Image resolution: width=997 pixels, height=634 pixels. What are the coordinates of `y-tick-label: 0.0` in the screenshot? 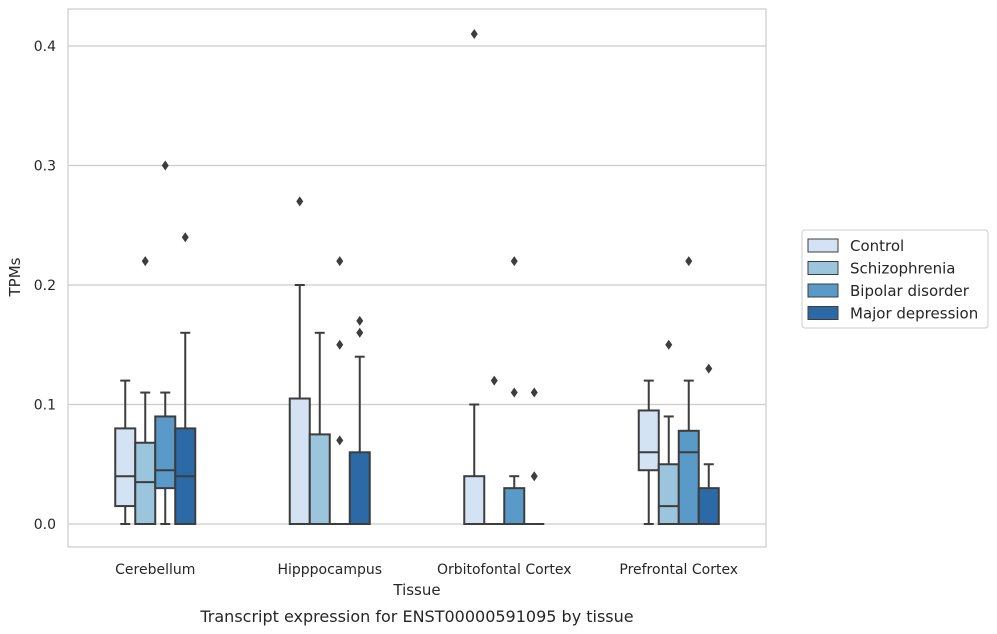 It's located at (45, 525).